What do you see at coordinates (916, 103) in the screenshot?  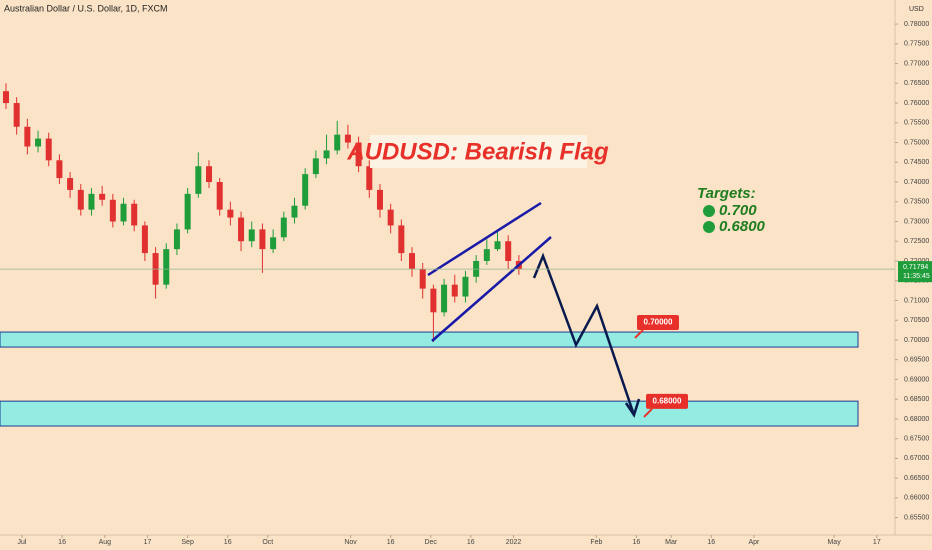 I see `y-tick-label: 0.76000` at bounding box center [916, 103].